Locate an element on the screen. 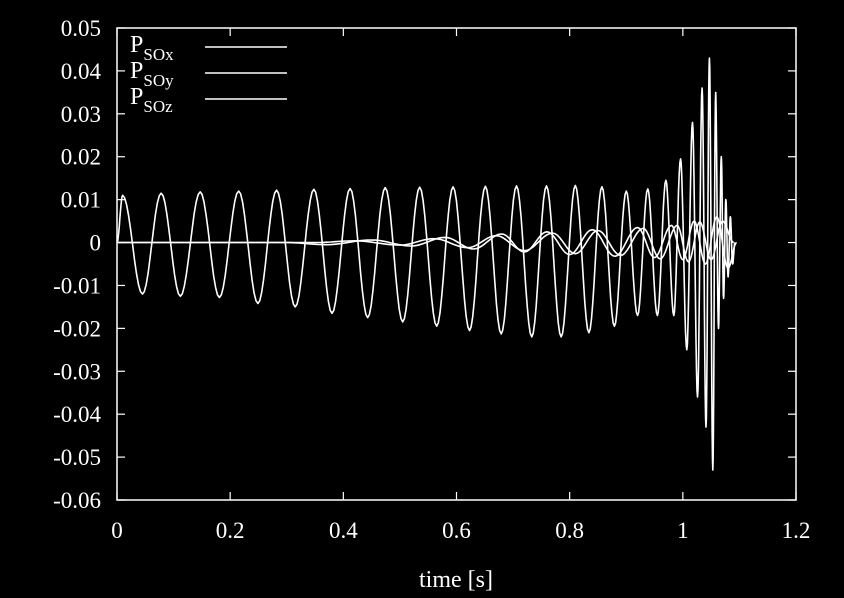  y-tick-label: 0.01 is located at coordinates (81, 200).